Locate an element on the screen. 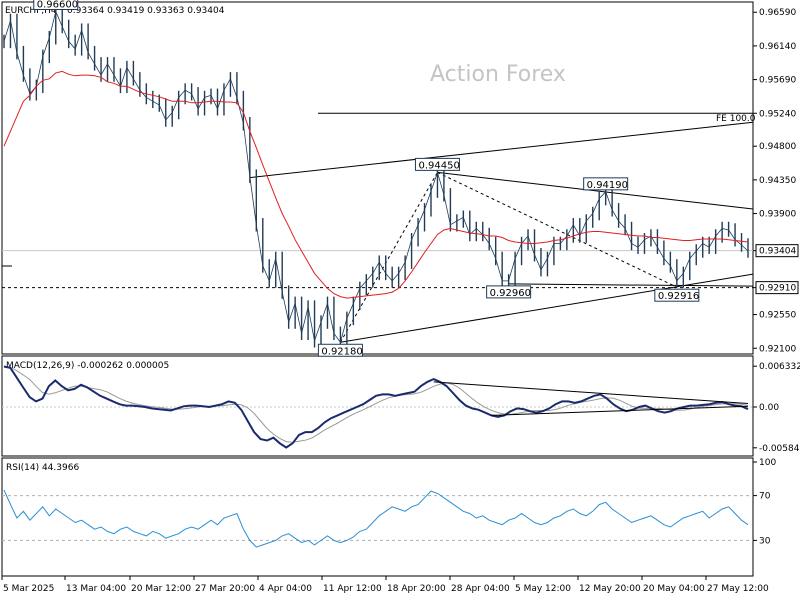 Image resolution: width=800 pixels, height=600 pixels. swing-up-dashed is located at coordinates (388, 257).